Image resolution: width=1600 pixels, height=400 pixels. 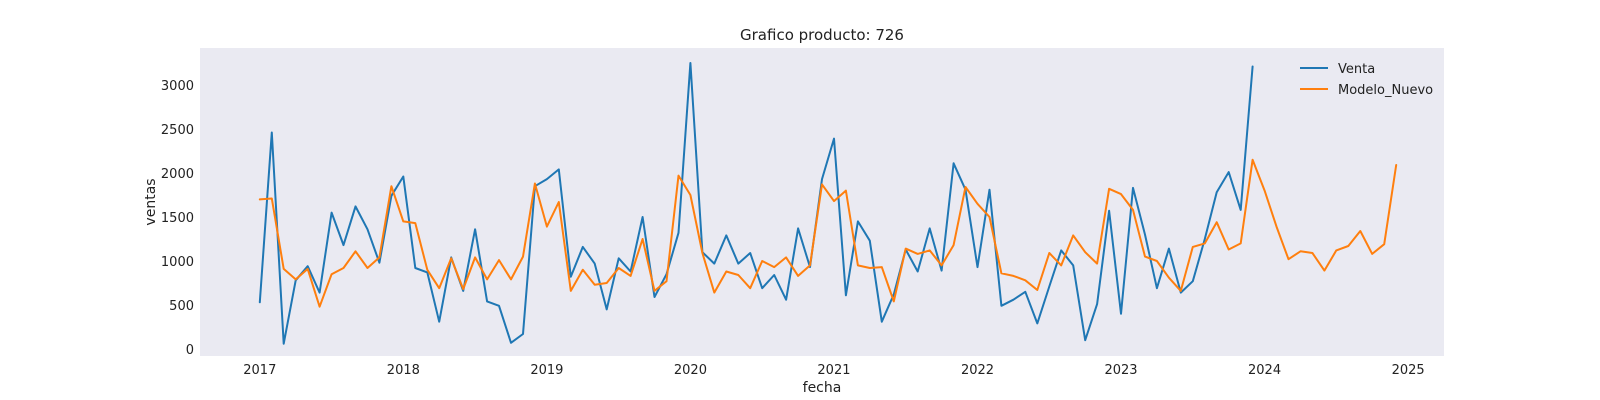 I want to click on x-axis-ticks: 2017 2018 2019 2020 2021 2022 2023 2024 2025, so click(x=833, y=370).